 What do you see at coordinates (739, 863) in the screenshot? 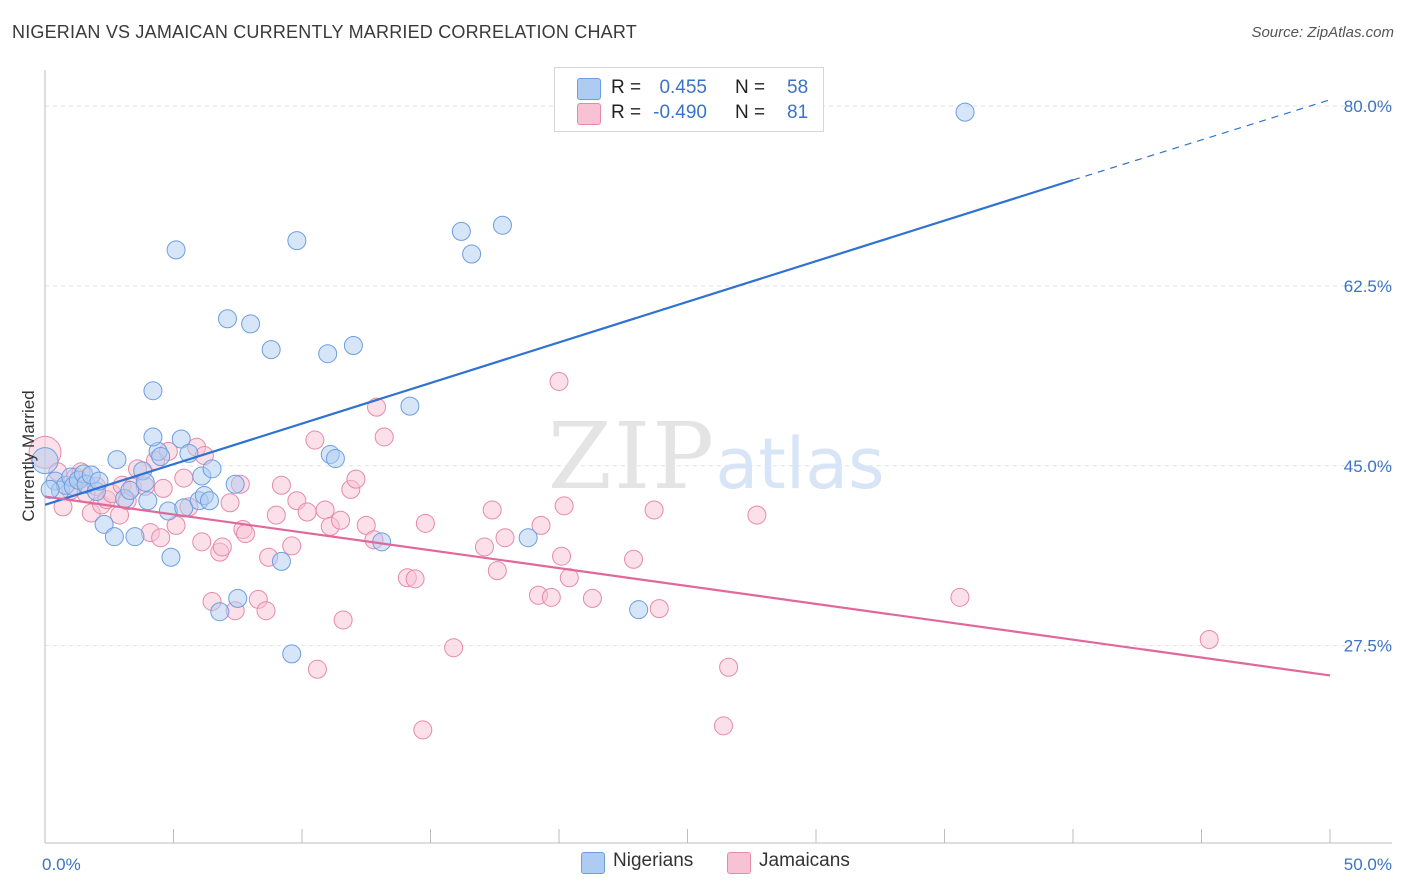
I see `bottom-legend-swatch-jamaicans` at bounding box center [739, 863].